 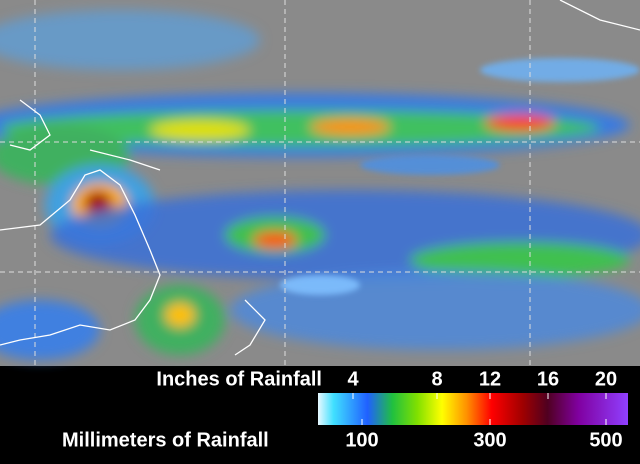 What do you see at coordinates (361, 440) in the screenshot?
I see `mm-tick-label: 100` at bounding box center [361, 440].